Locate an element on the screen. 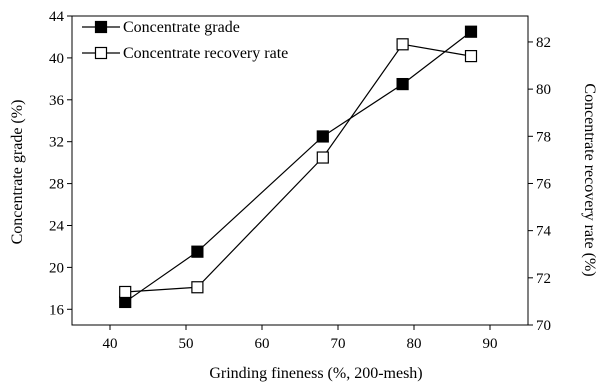 The height and width of the screenshot is (383, 600). left-tick-label: 32 is located at coordinates (56, 143).